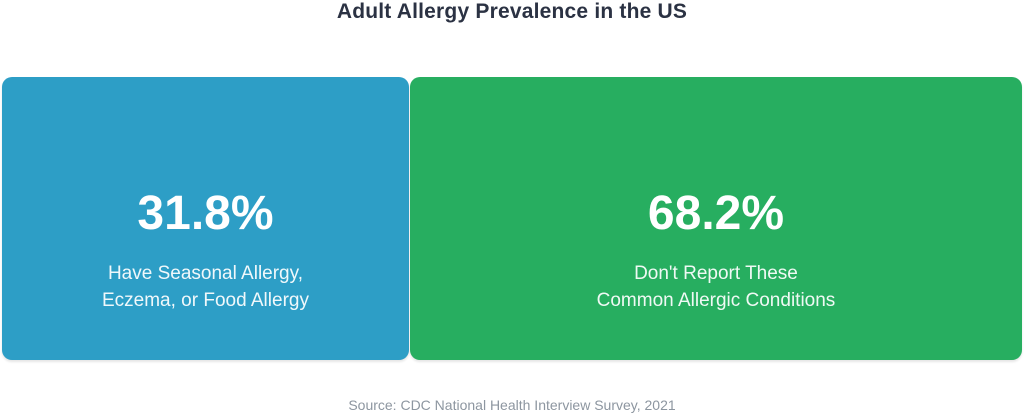 The height and width of the screenshot is (418, 1024). I want to click on segment-label-no-report-line1: Don't Report These, so click(716, 273).